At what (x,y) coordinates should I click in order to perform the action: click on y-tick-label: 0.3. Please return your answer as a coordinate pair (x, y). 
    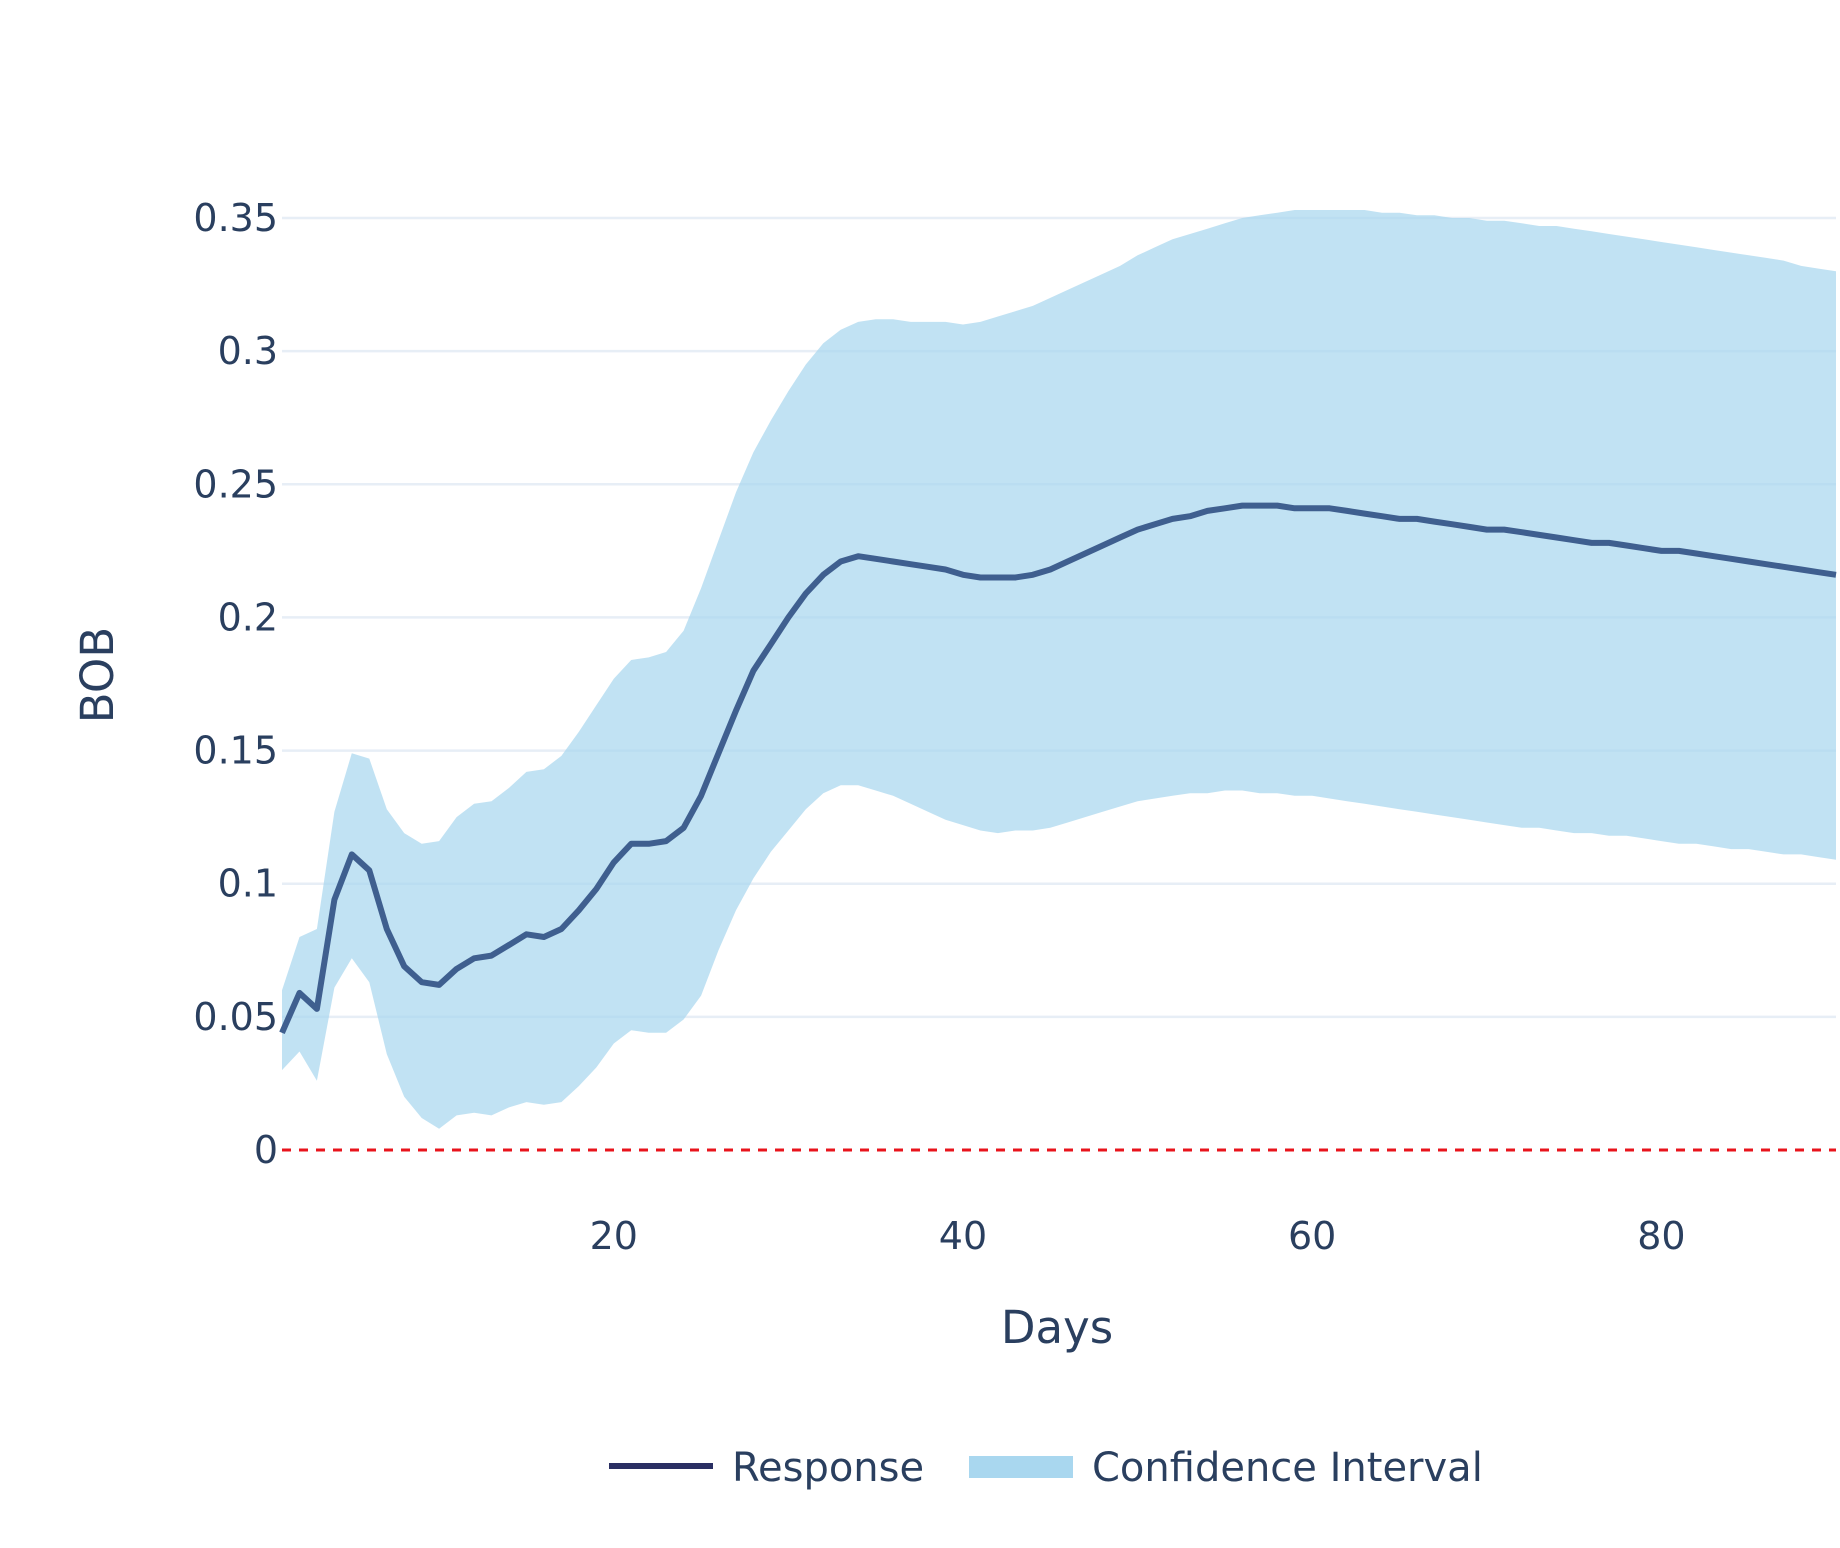
    Looking at the image, I should click on (248, 351).